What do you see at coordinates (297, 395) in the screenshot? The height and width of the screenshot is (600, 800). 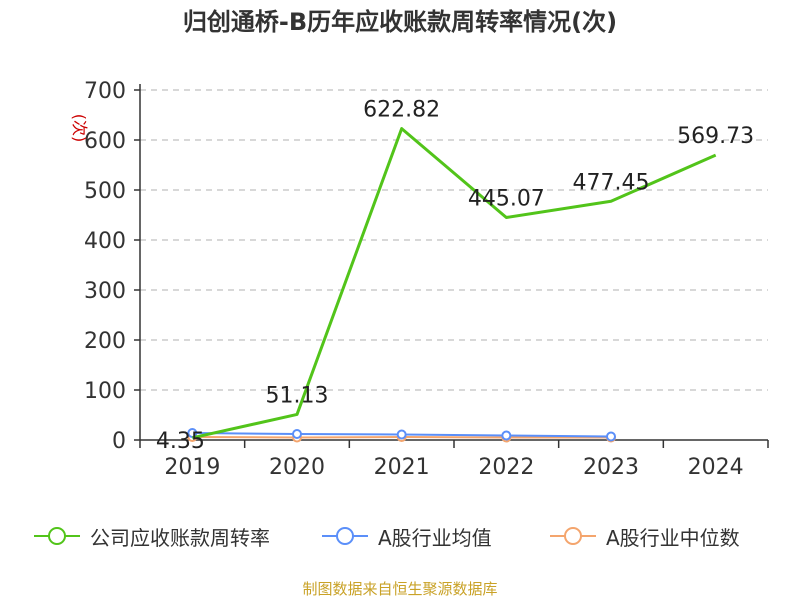 I see `data-label-1: 51.13` at bounding box center [297, 395].